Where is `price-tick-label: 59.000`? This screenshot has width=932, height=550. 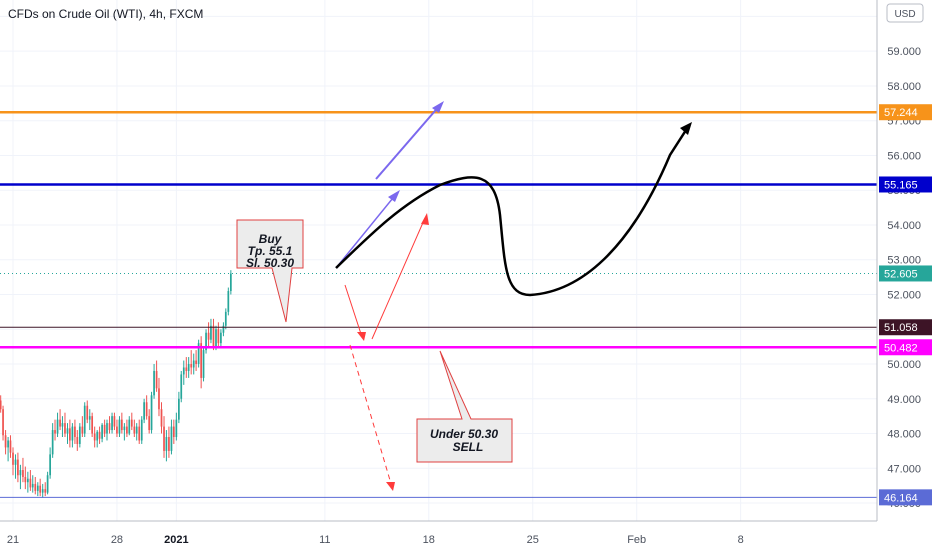 price-tick-label: 59.000 is located at coordinates (904, 52).